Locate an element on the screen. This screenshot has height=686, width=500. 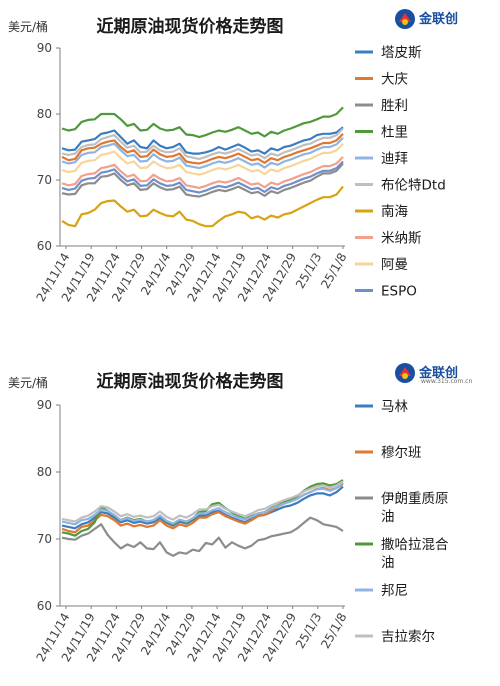
legend-label: 邦尼 is located at coordinates (394, 591).